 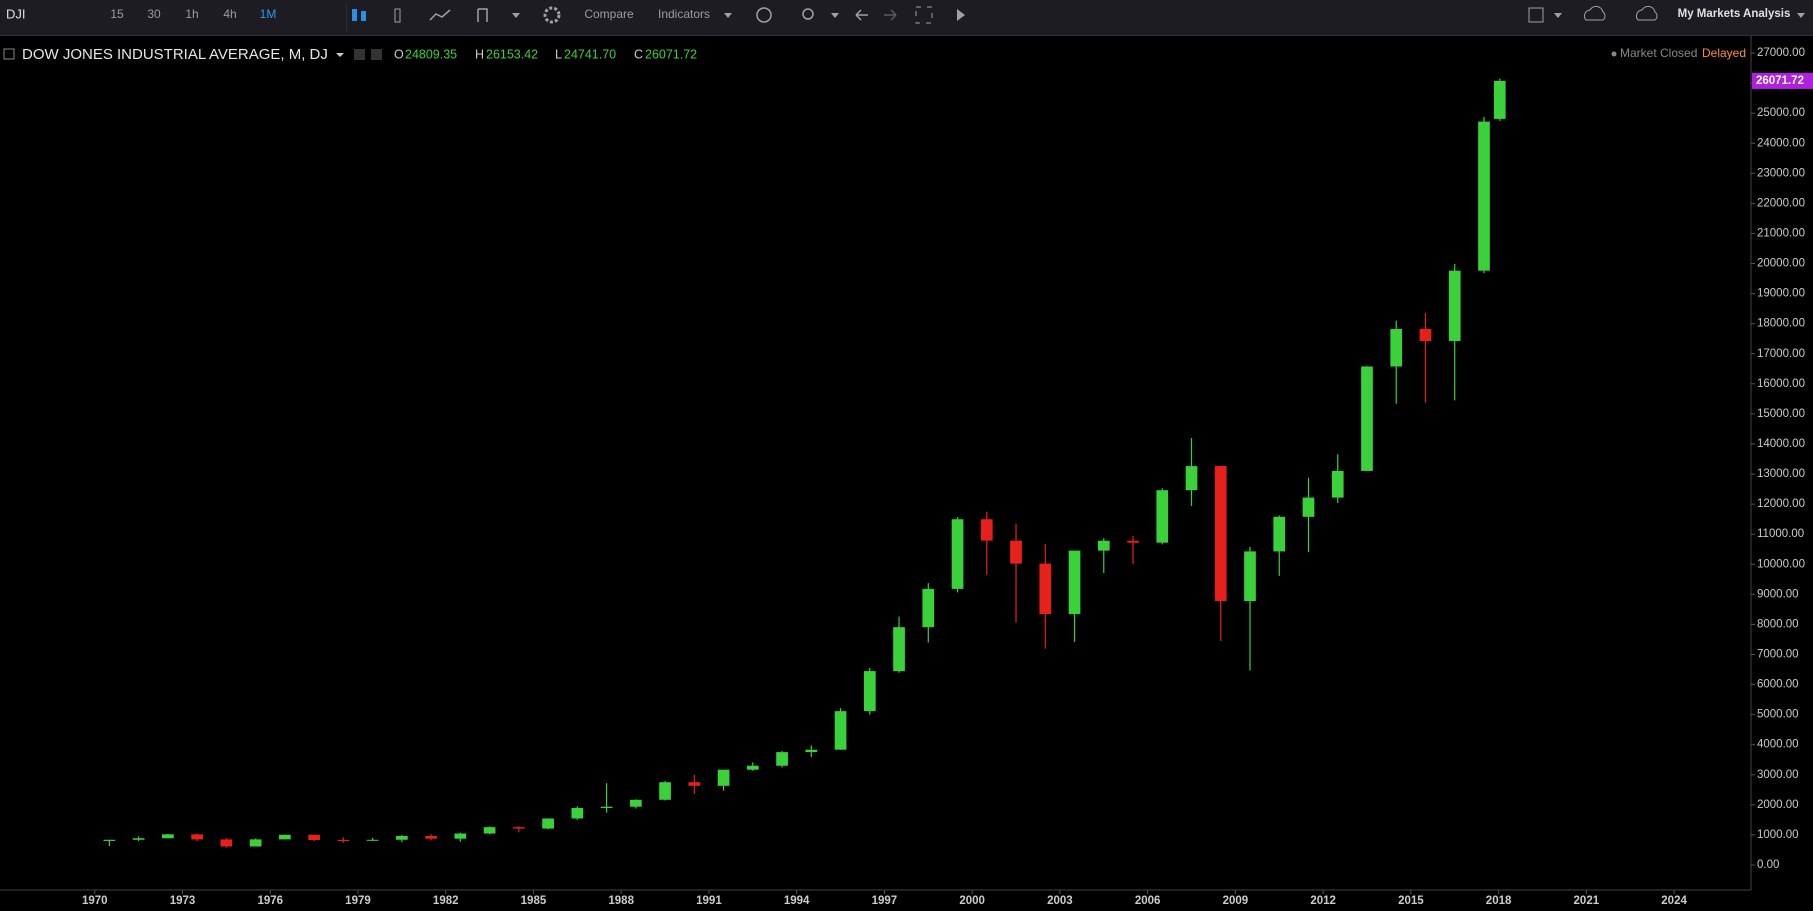 I want to click on y-tick-label: 17000.00, so click(x=1781, y=354).